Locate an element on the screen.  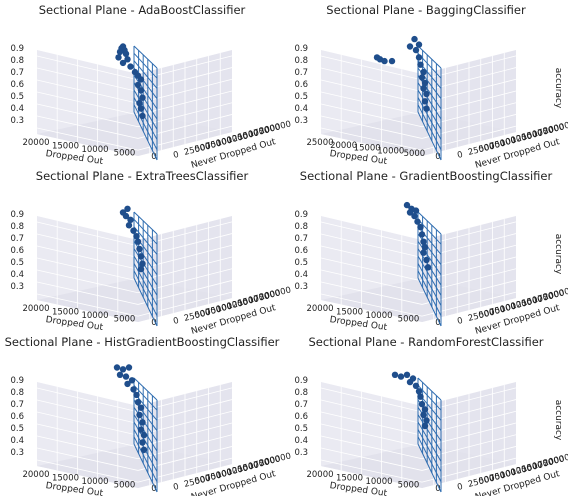
x-tick-label: 15000 is located at coordinates (367, 149).